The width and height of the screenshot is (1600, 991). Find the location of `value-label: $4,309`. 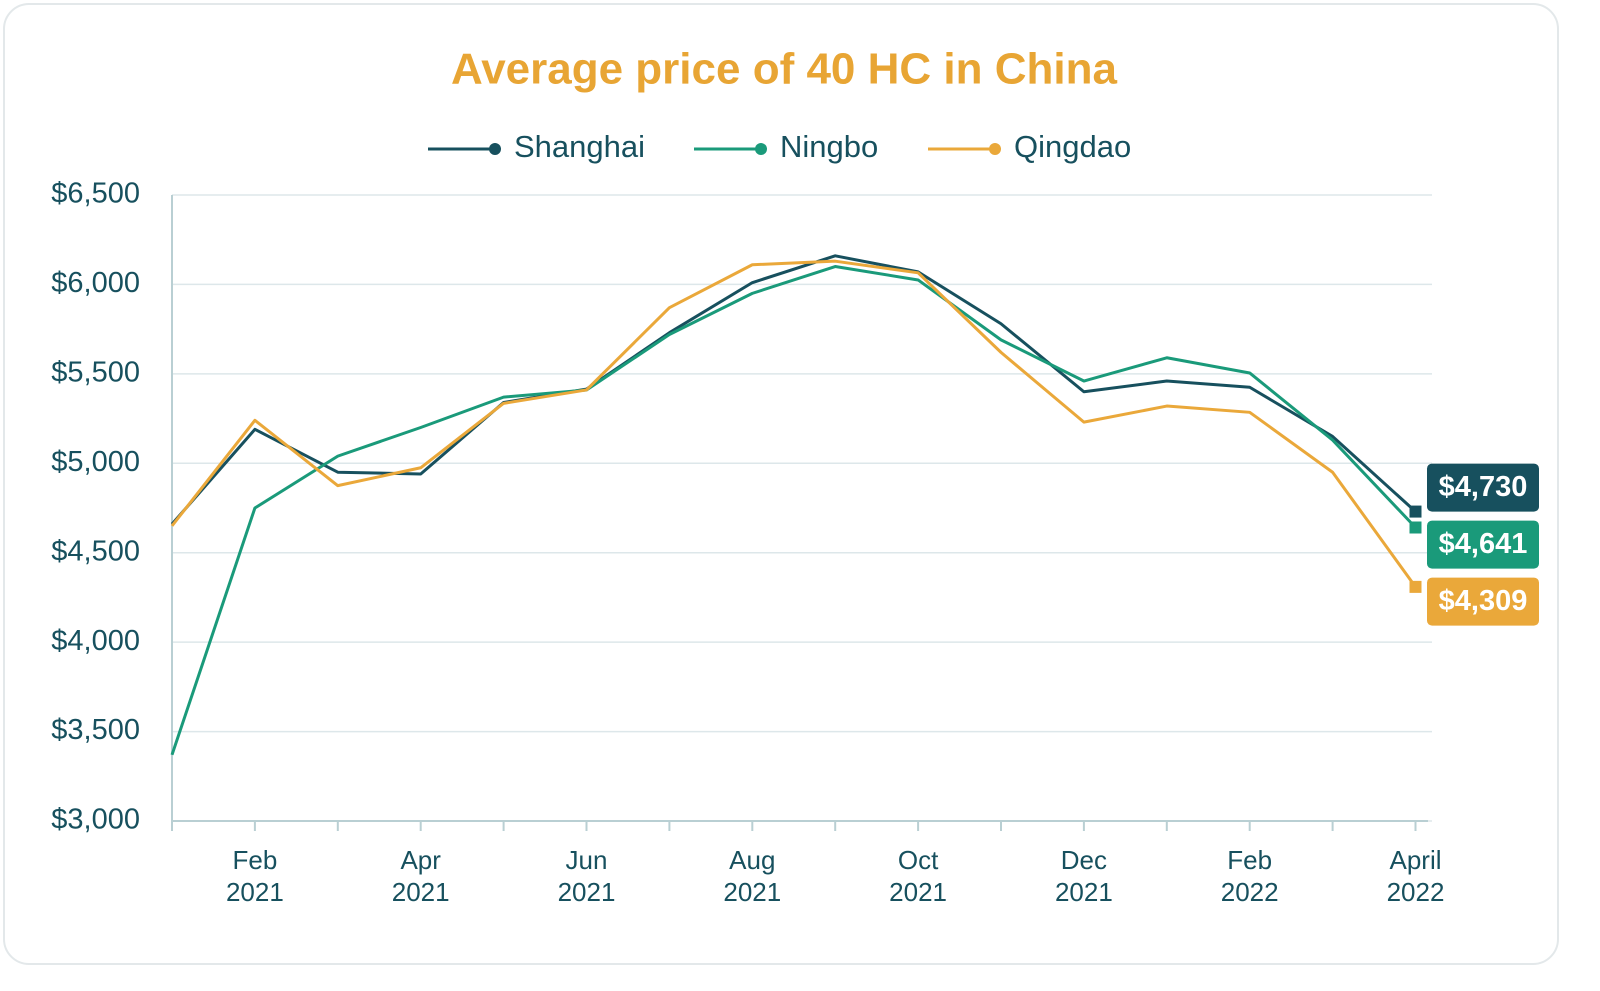

value-label: $4,309 is located at coordinates (1483, 601).